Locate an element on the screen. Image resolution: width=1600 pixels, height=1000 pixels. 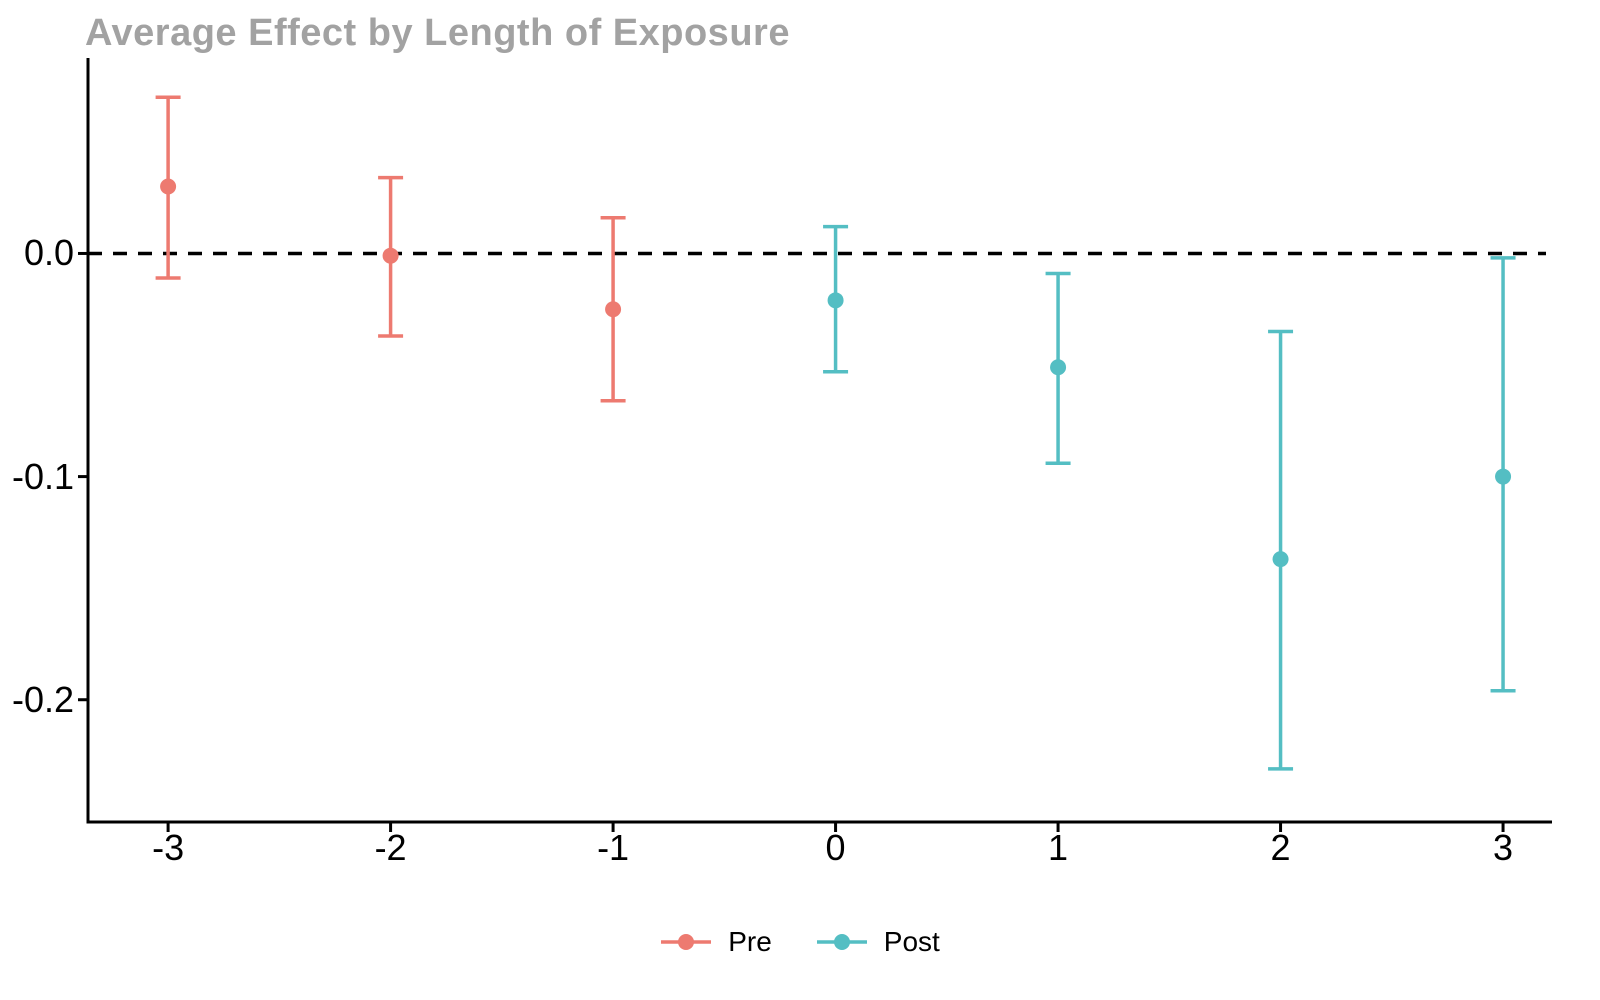
x-tick-label: 2 is located at coordinates (1280, 847).